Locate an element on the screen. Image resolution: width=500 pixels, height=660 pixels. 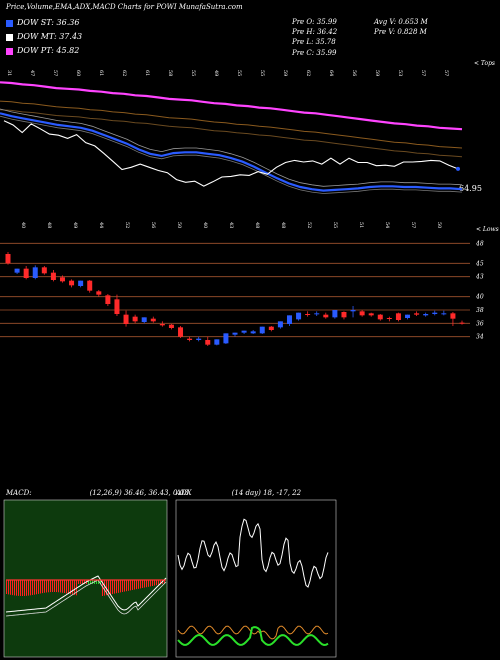
legend-label: DOW MT: 37.43 is located at coordinates (50, 36).